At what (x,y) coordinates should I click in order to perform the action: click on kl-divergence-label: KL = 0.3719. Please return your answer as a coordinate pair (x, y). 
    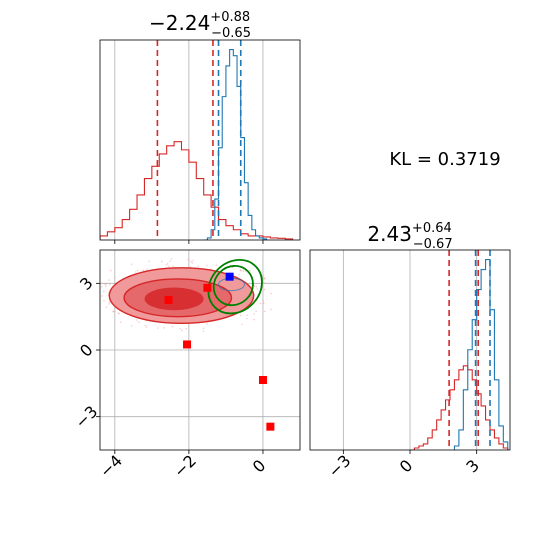
    Looking at the image, I should click on (444, 159).